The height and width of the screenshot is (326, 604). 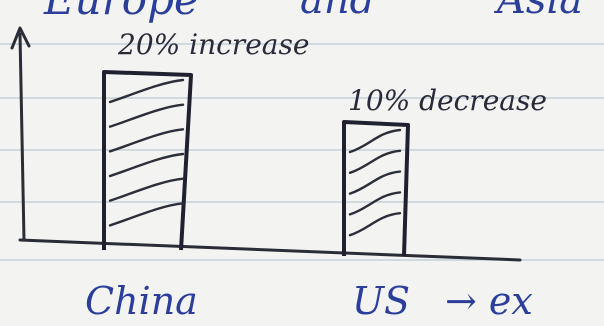 I want to click on us-annotation: 10% decrease, so click(x=447, y=100).